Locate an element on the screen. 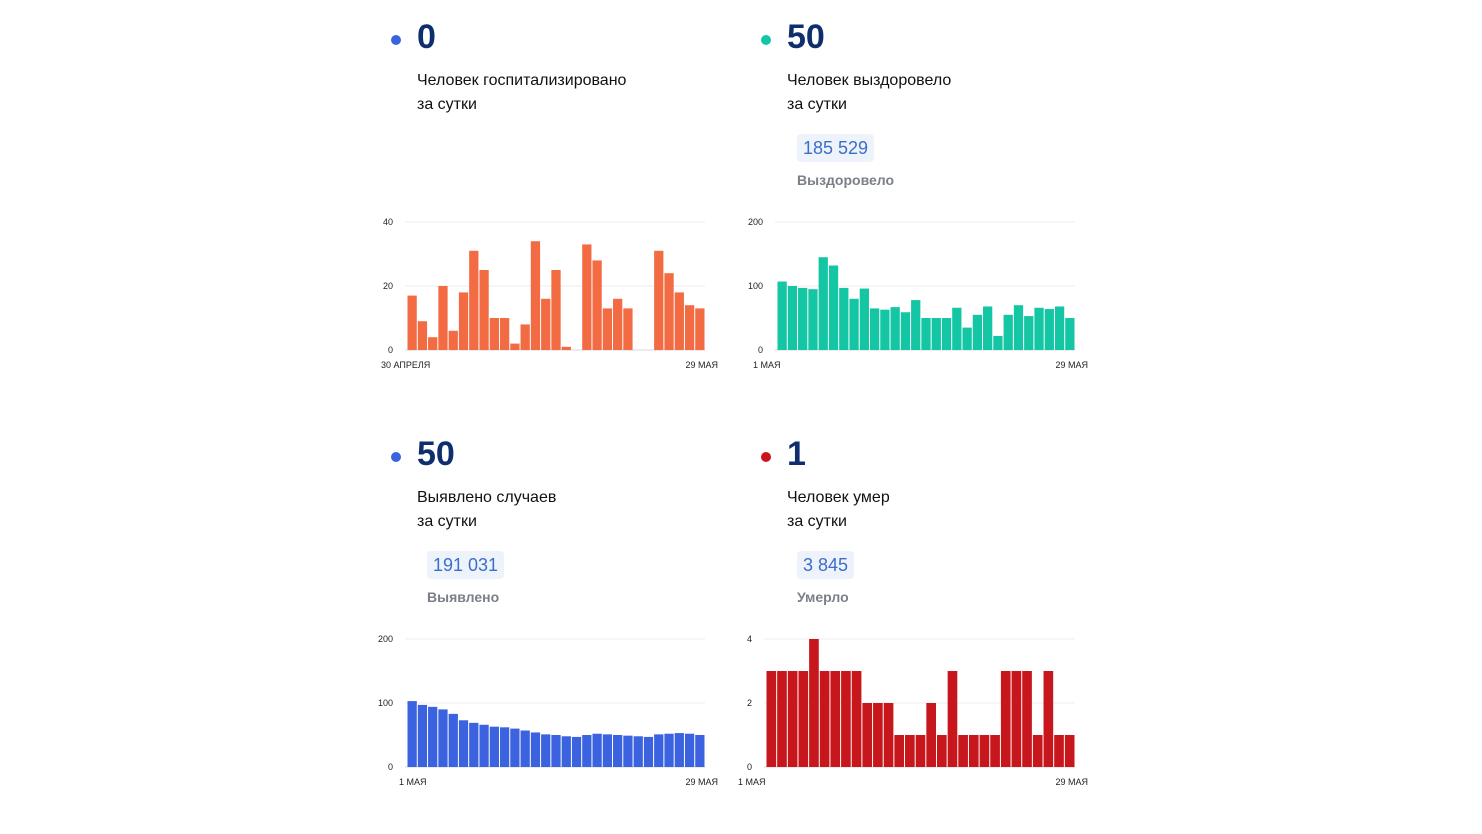 Image resolution: width=1482 pixels, height=834 pixels. recovered-xlabel-end: 29 МАЯ is located at coordinates (1071, 365).